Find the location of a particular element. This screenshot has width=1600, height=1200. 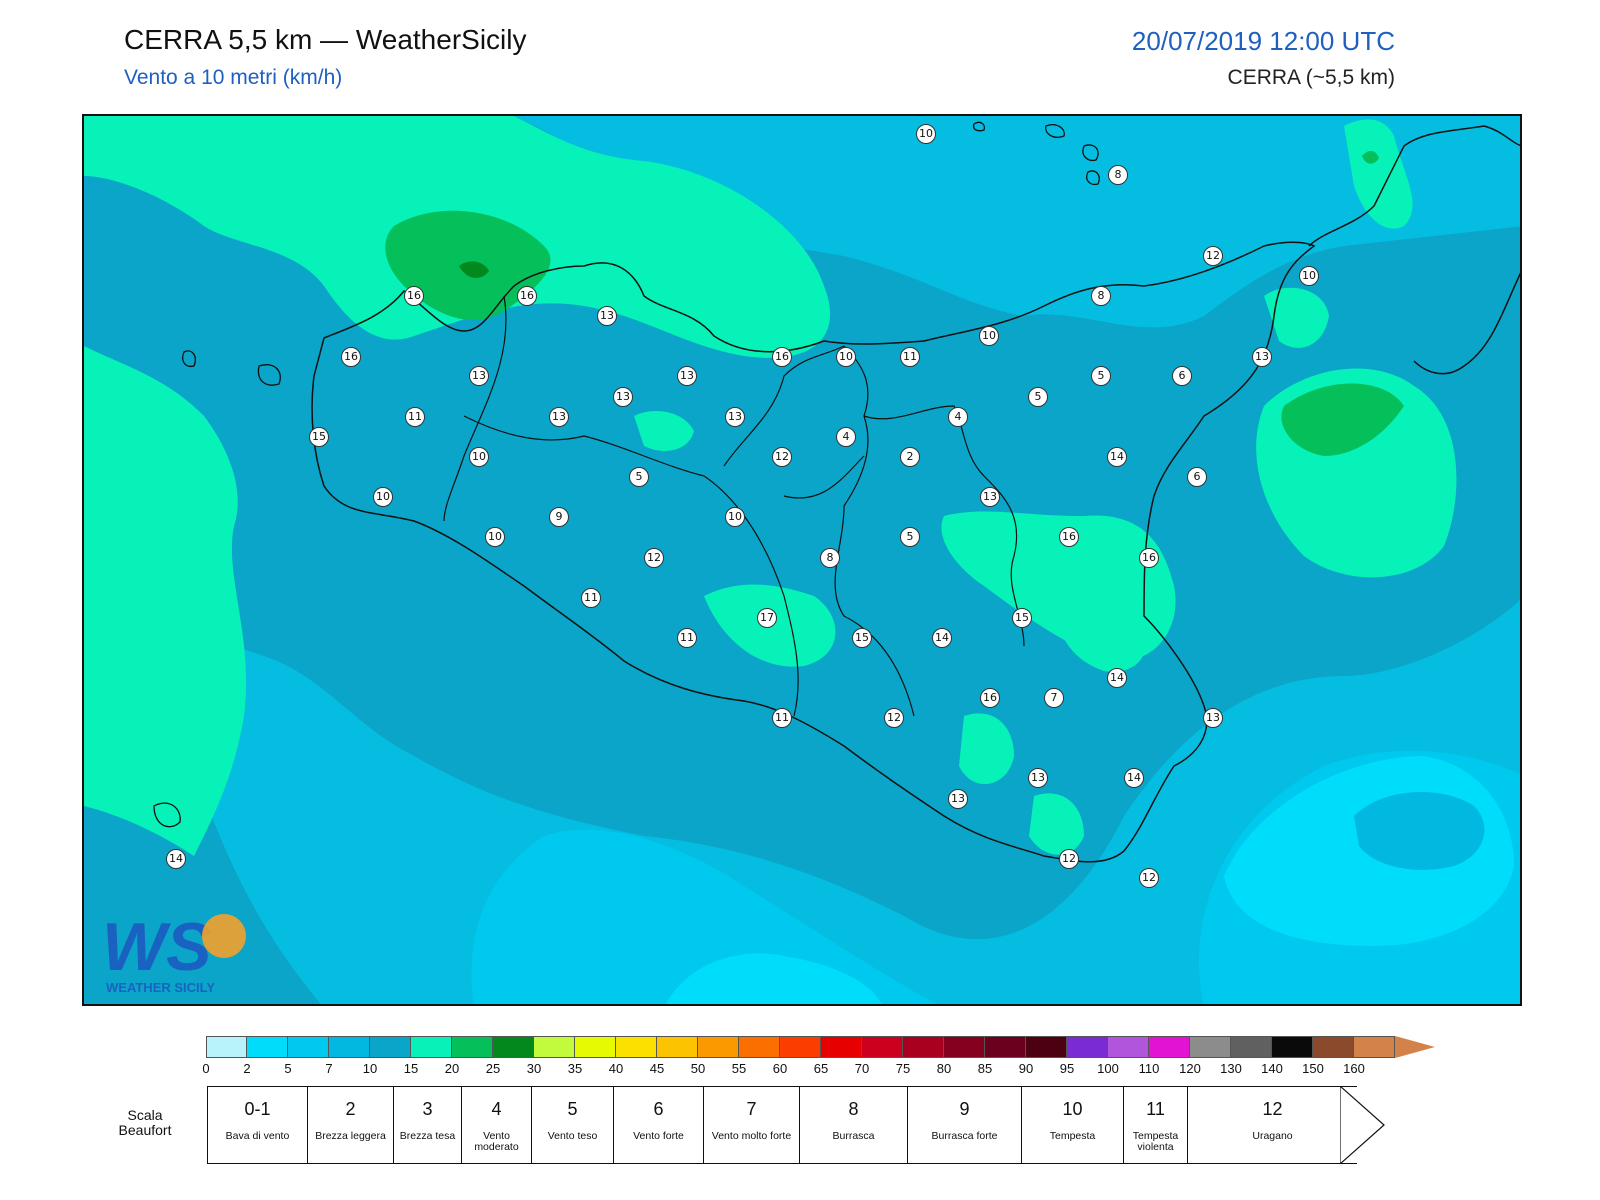

beaufort-level: 4 Vento moderato is located at coordinates (496, 1125).